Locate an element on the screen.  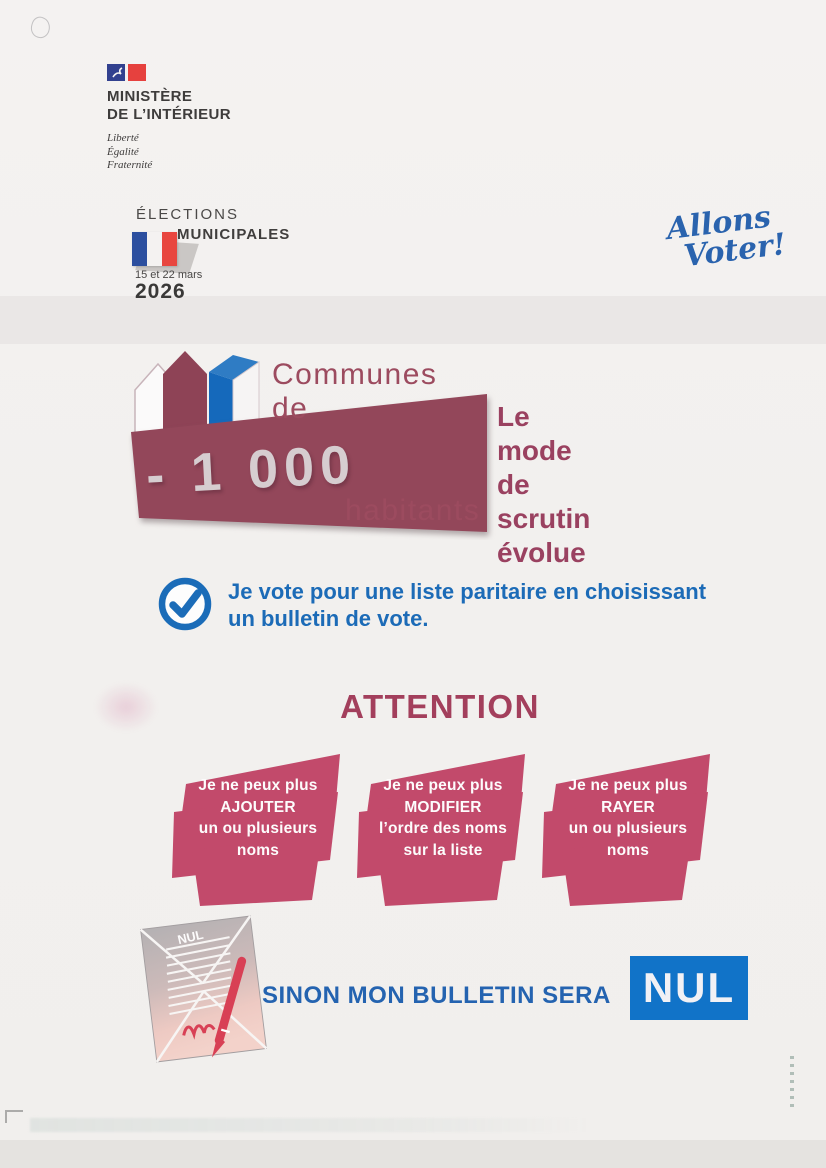
ministry-name-line2: DE L’INTÉRIEUR is located at coordinates (169, 114).